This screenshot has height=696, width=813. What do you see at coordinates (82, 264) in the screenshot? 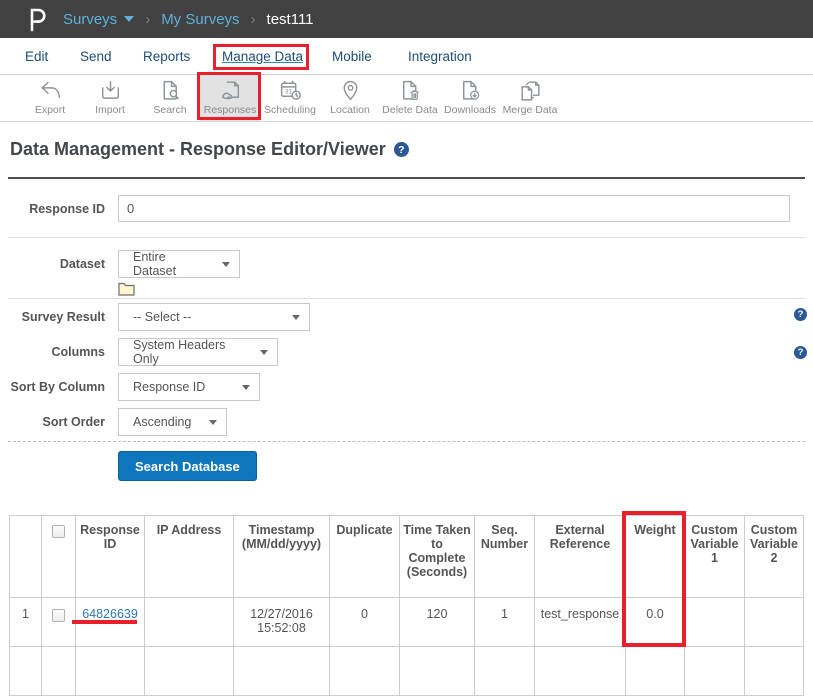
I see `dataset-label: Dataset` at bounding box center [82, 264].